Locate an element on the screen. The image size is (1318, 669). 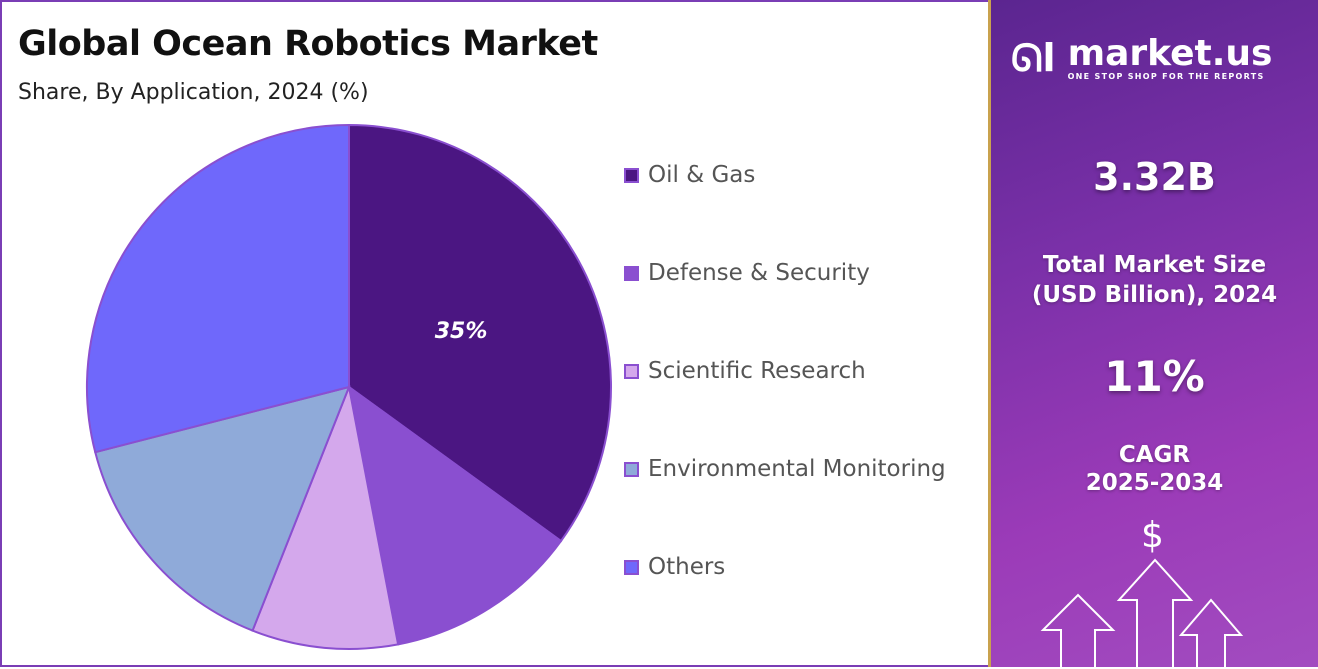
legend-label: Scientific Research is located at coordinates (757, 371).